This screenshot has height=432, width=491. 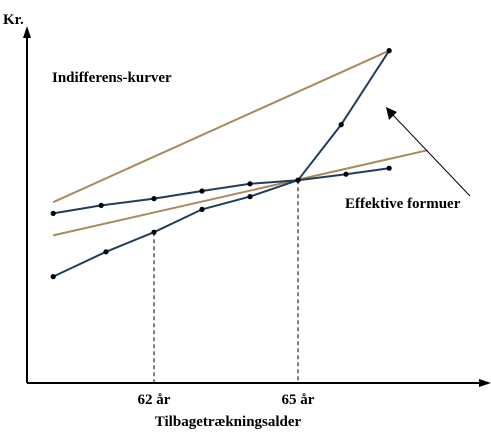 What do you see at coordinates (27, 32) in the screenshot?
I see `y-axis-arrow` at bounding box center [27, 32].